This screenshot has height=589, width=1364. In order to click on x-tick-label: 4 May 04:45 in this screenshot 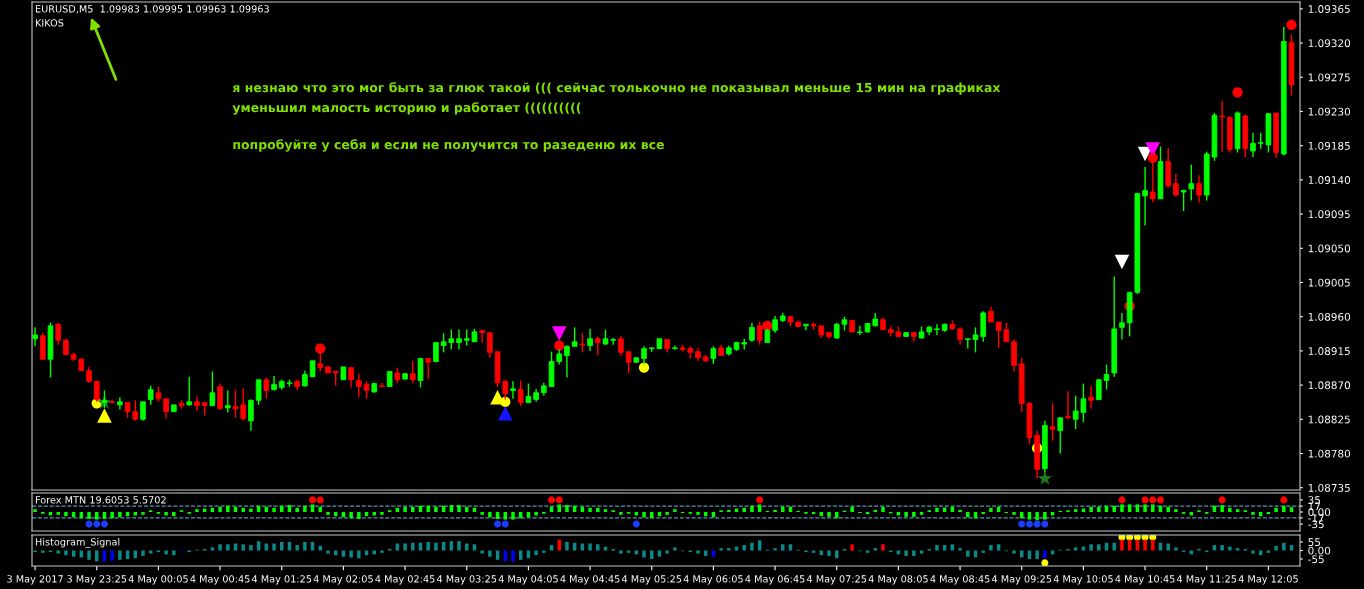, I will do `click(590, 580)`.